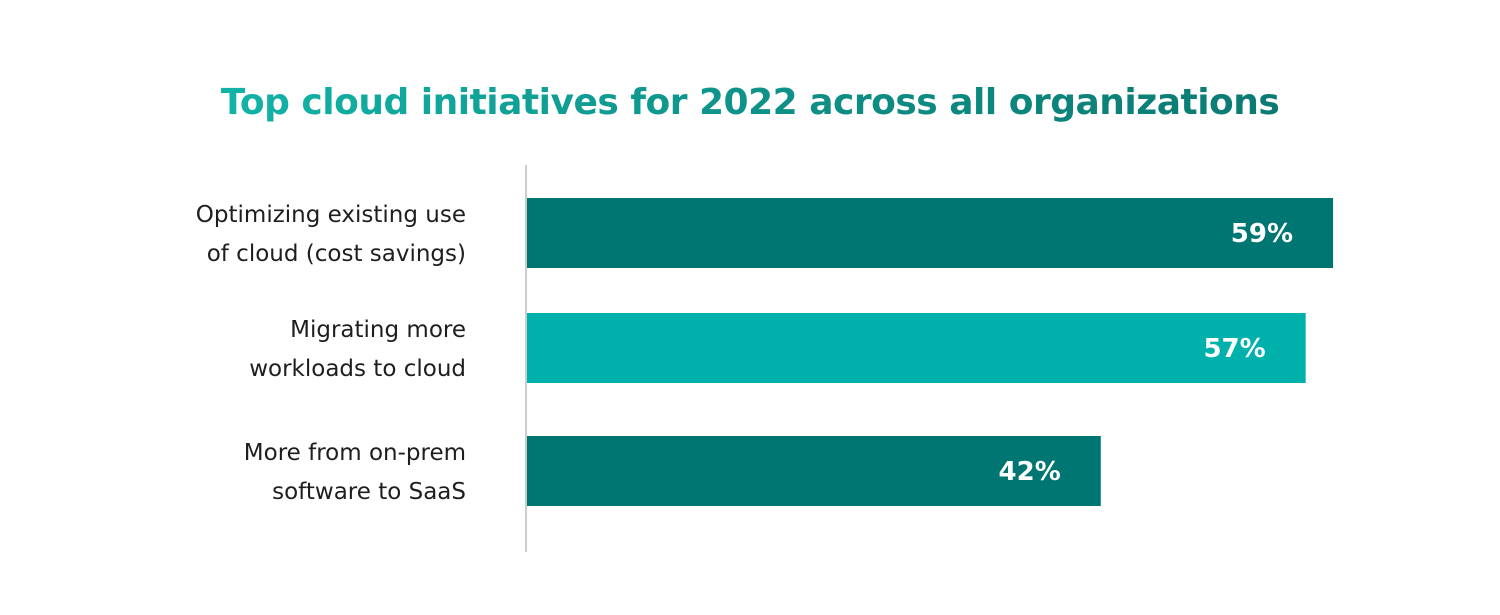  Describe the element at coordinates (331, 215) in the screenshot. I see `category-label-line: Optimizing existing use` at that location.